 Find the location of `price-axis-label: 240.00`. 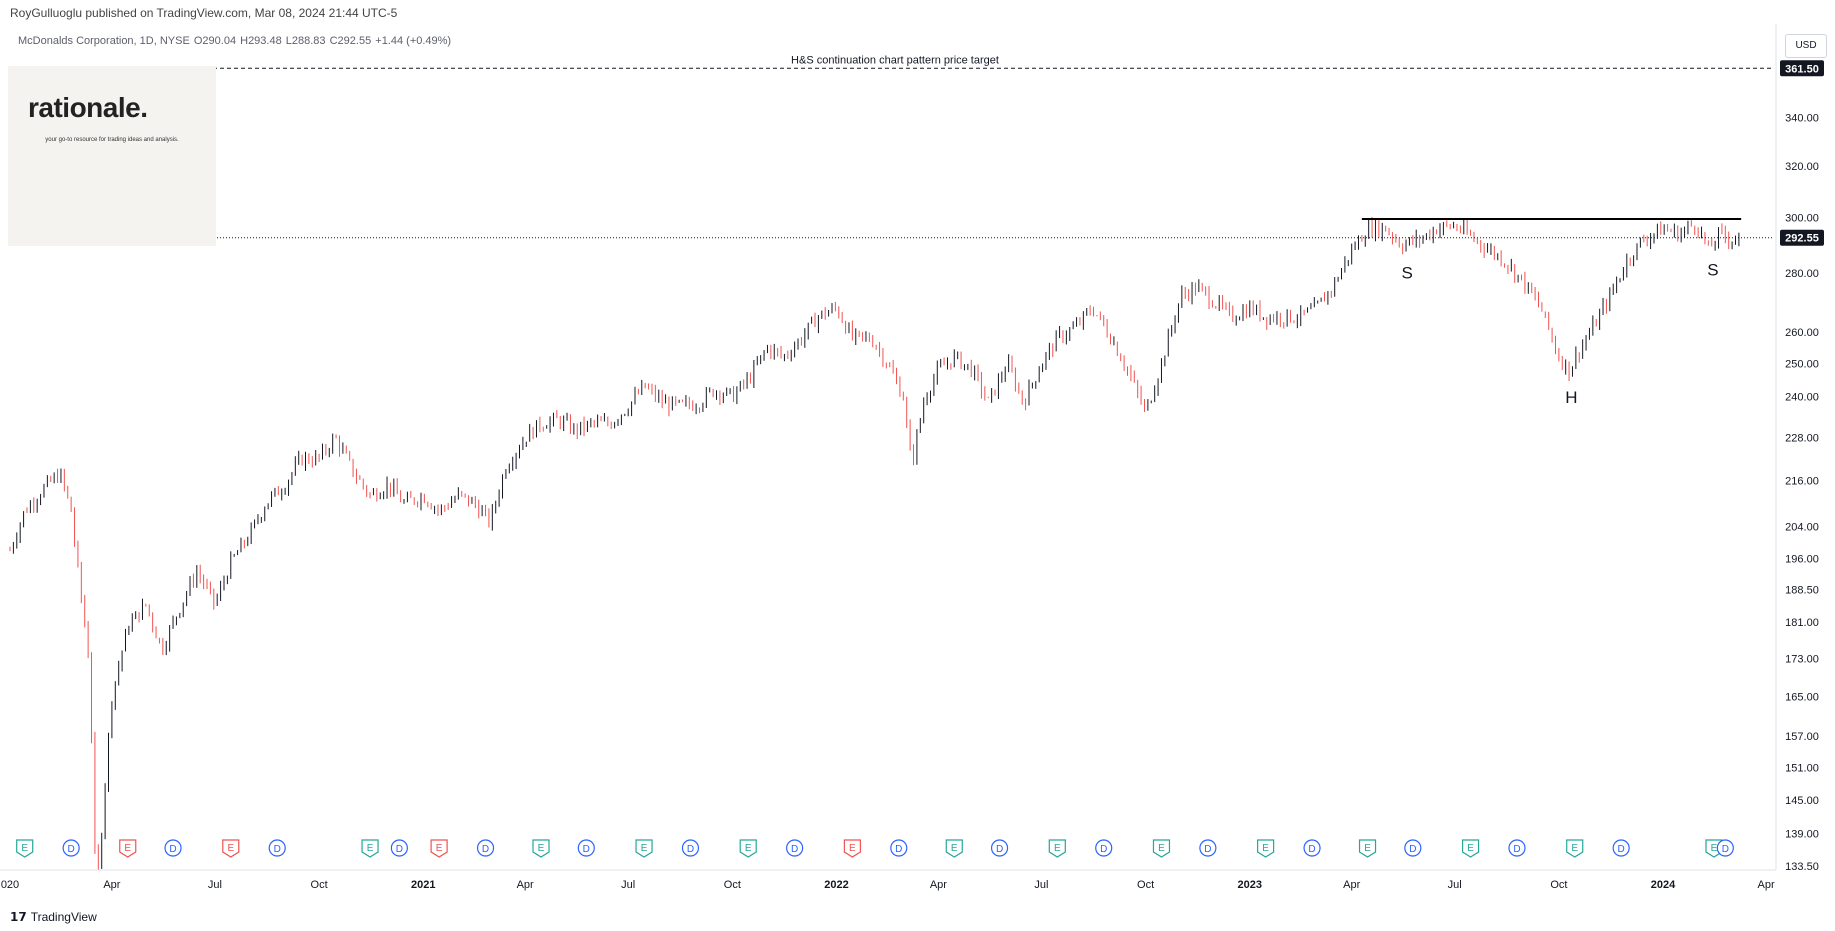

price-axis-label: 240.00 is located at coordinates (1802, 397).